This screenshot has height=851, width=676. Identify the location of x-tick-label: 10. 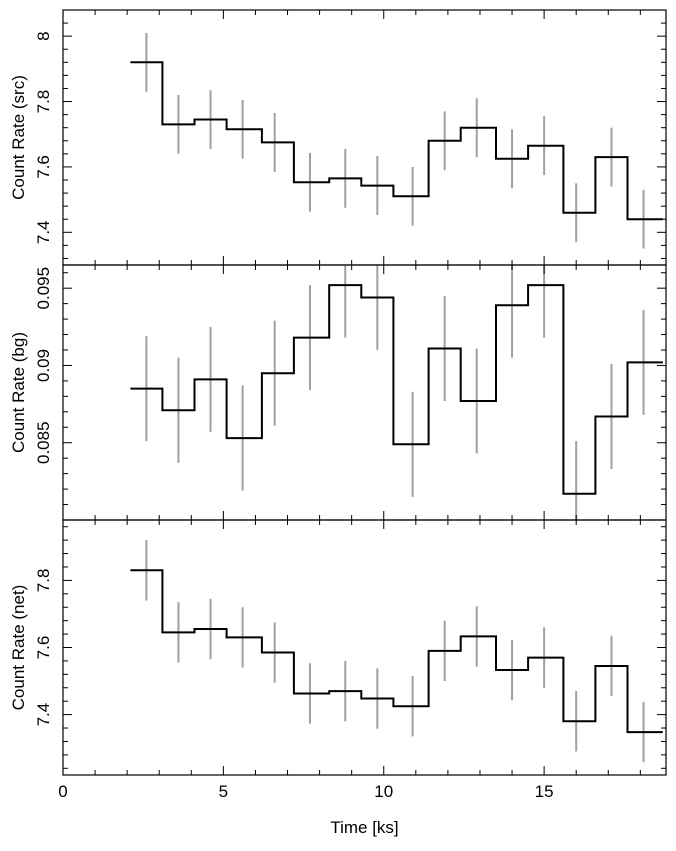
(383, 791).